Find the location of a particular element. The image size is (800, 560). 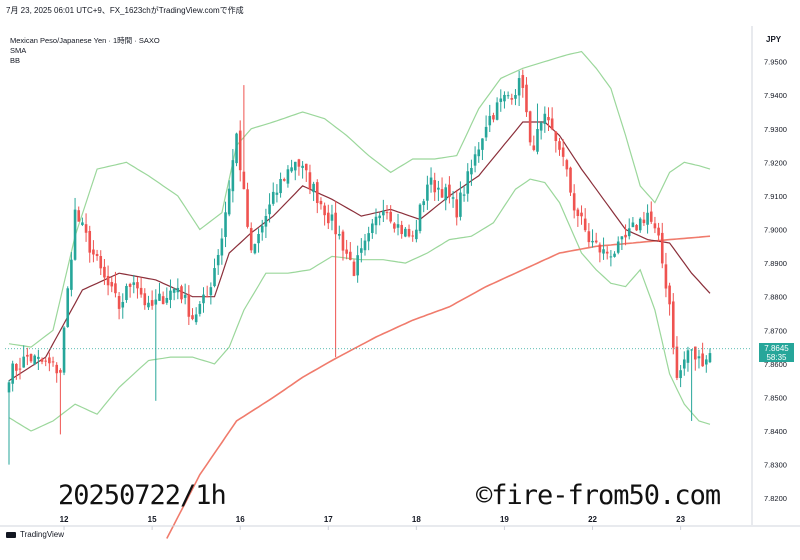

price-tick-label: 7.9400 is located at coordinates (775, 95).